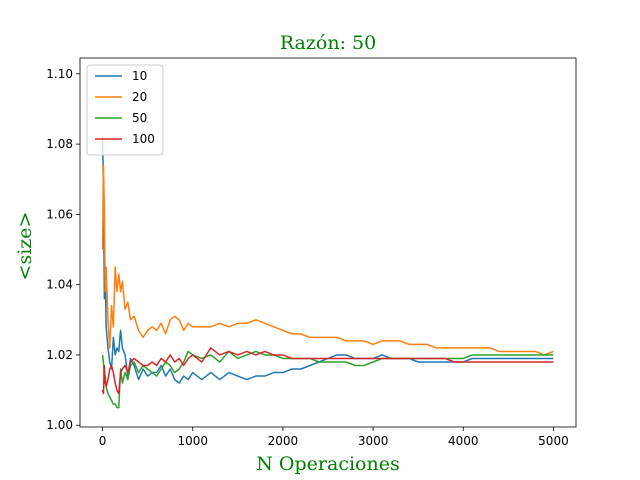 The image size is (640, 480). Describe the element at coordinates (59, 74) in the screenshot. I see `y-tick-label: 1.10` at that location.